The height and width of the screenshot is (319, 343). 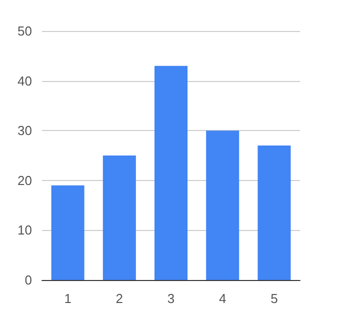 What do you see at coordinates (25, 130) in the screenshot?
I see `y-tick-label: 30` at bounding box center [25, 130].